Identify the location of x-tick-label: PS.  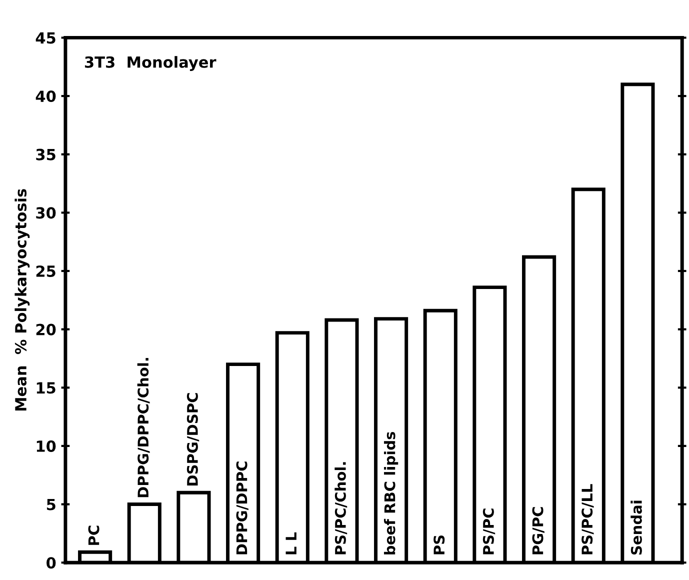
(439, 544).